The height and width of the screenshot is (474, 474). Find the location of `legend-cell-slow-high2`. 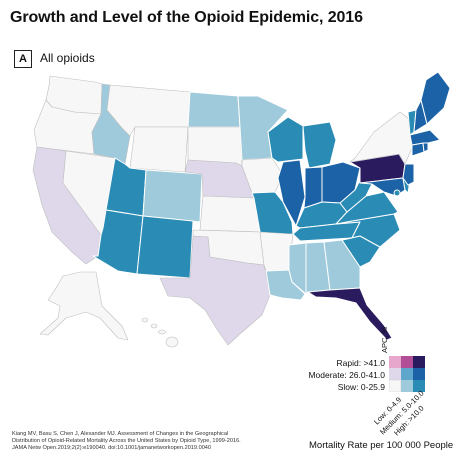

legend-cell-slow-high2 is located at coordinates (419, 386).